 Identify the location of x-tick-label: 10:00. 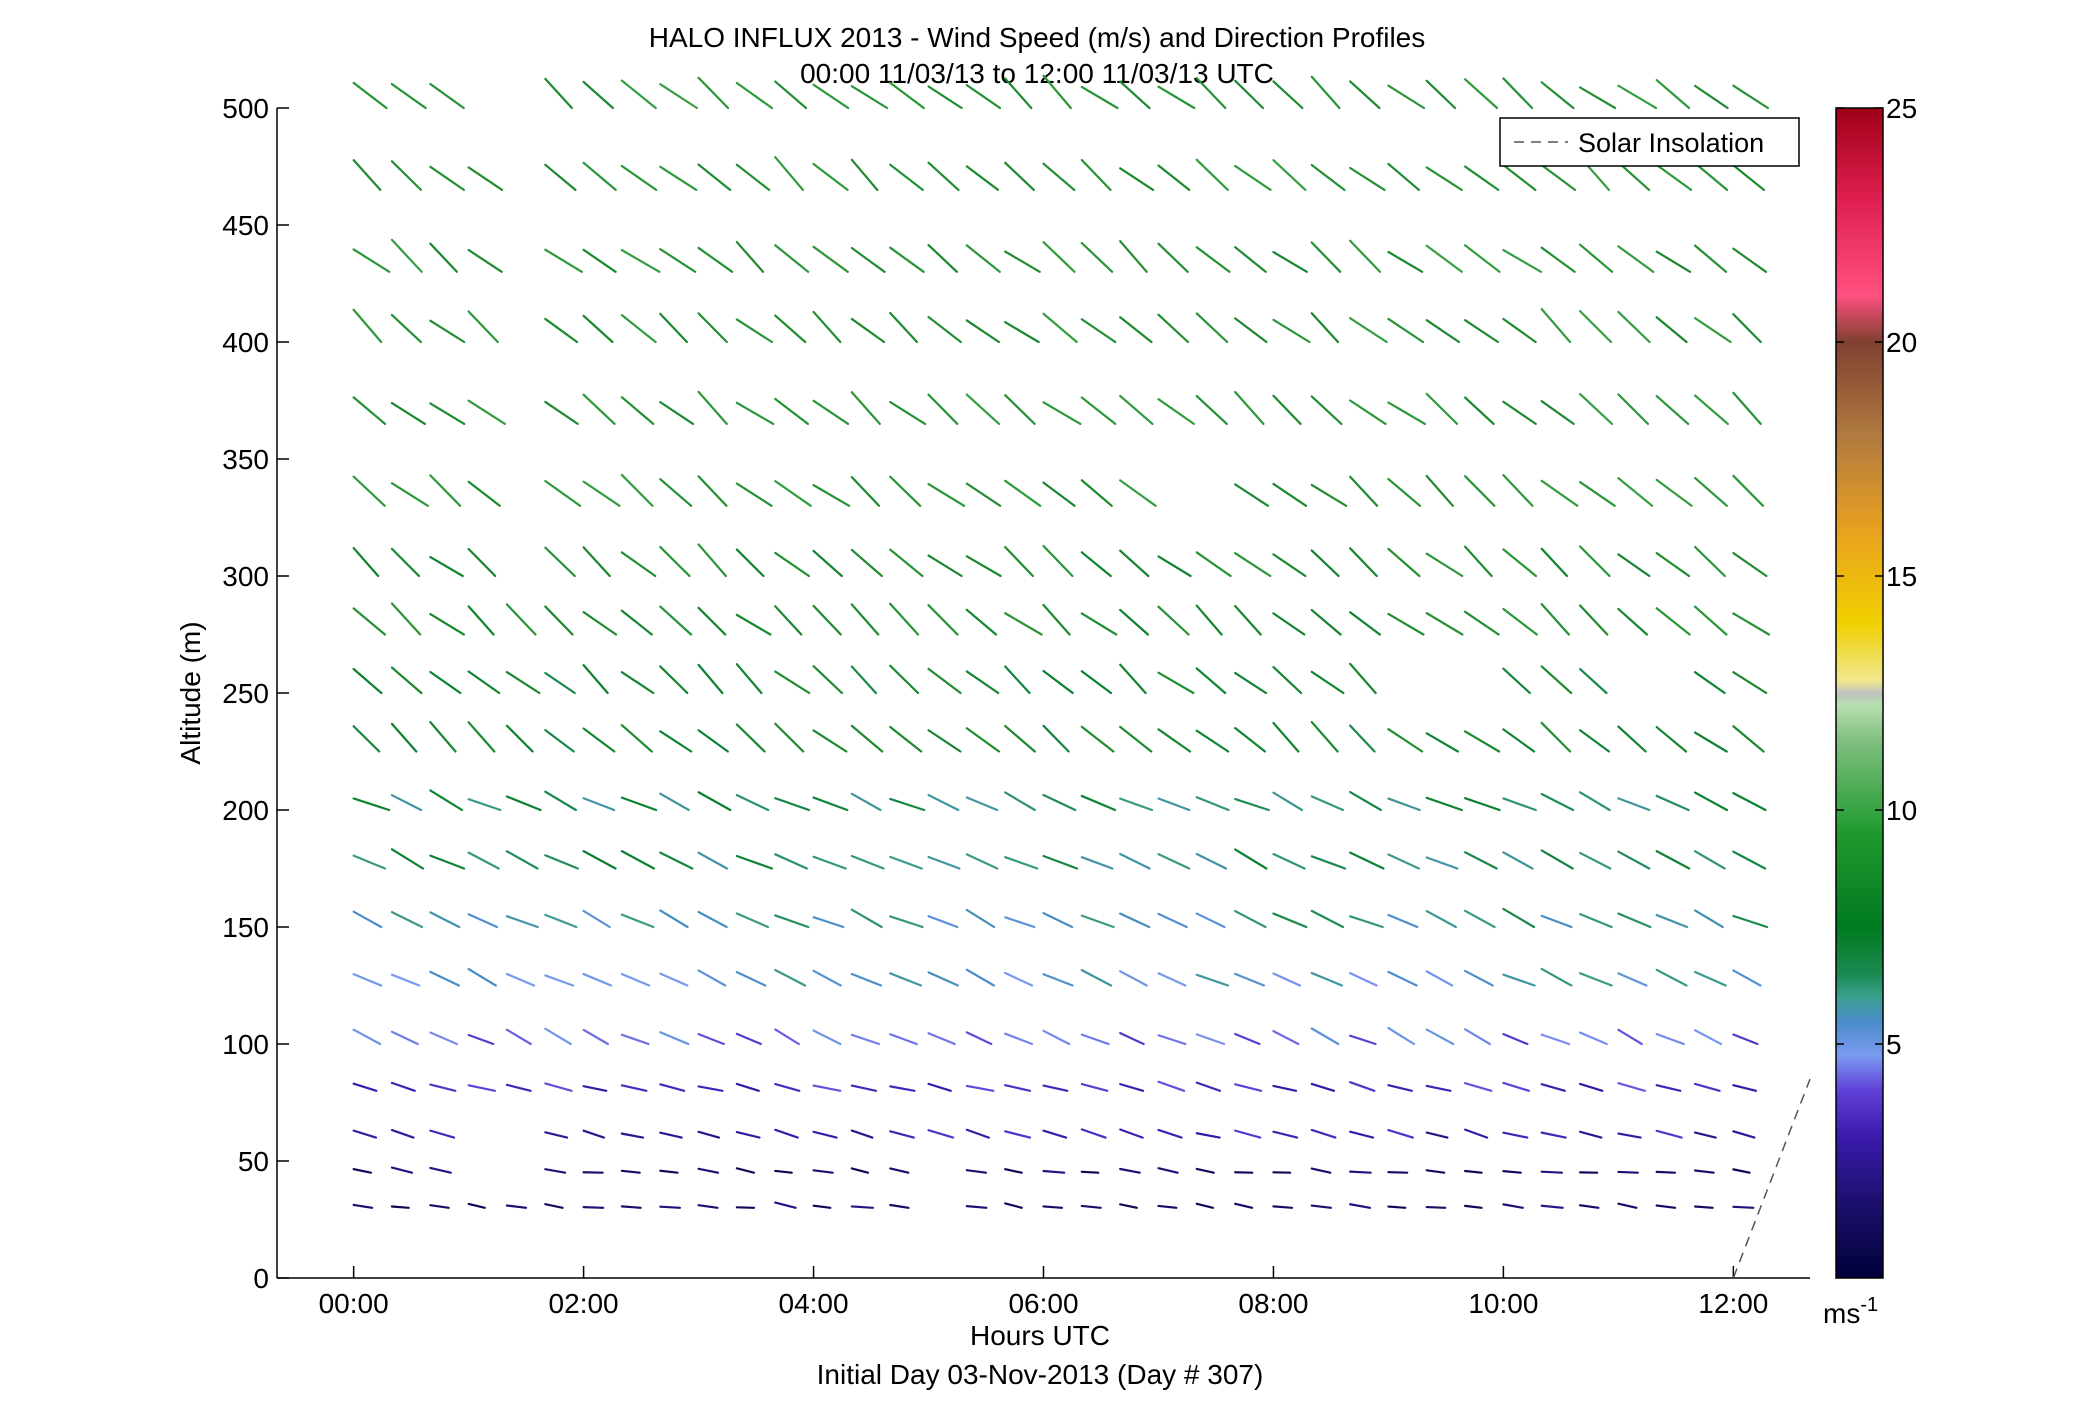
(1503, 1303).